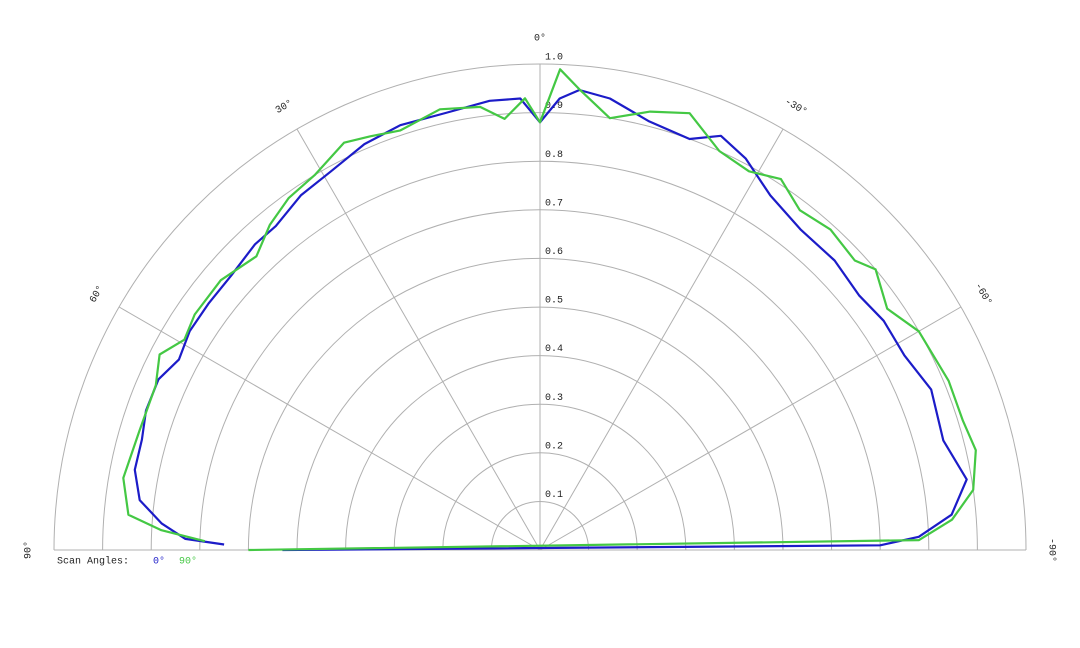  Describe the element at coordinates (554, 495) in the screenshot. I see `r-tick-label: 0.1` at that location.